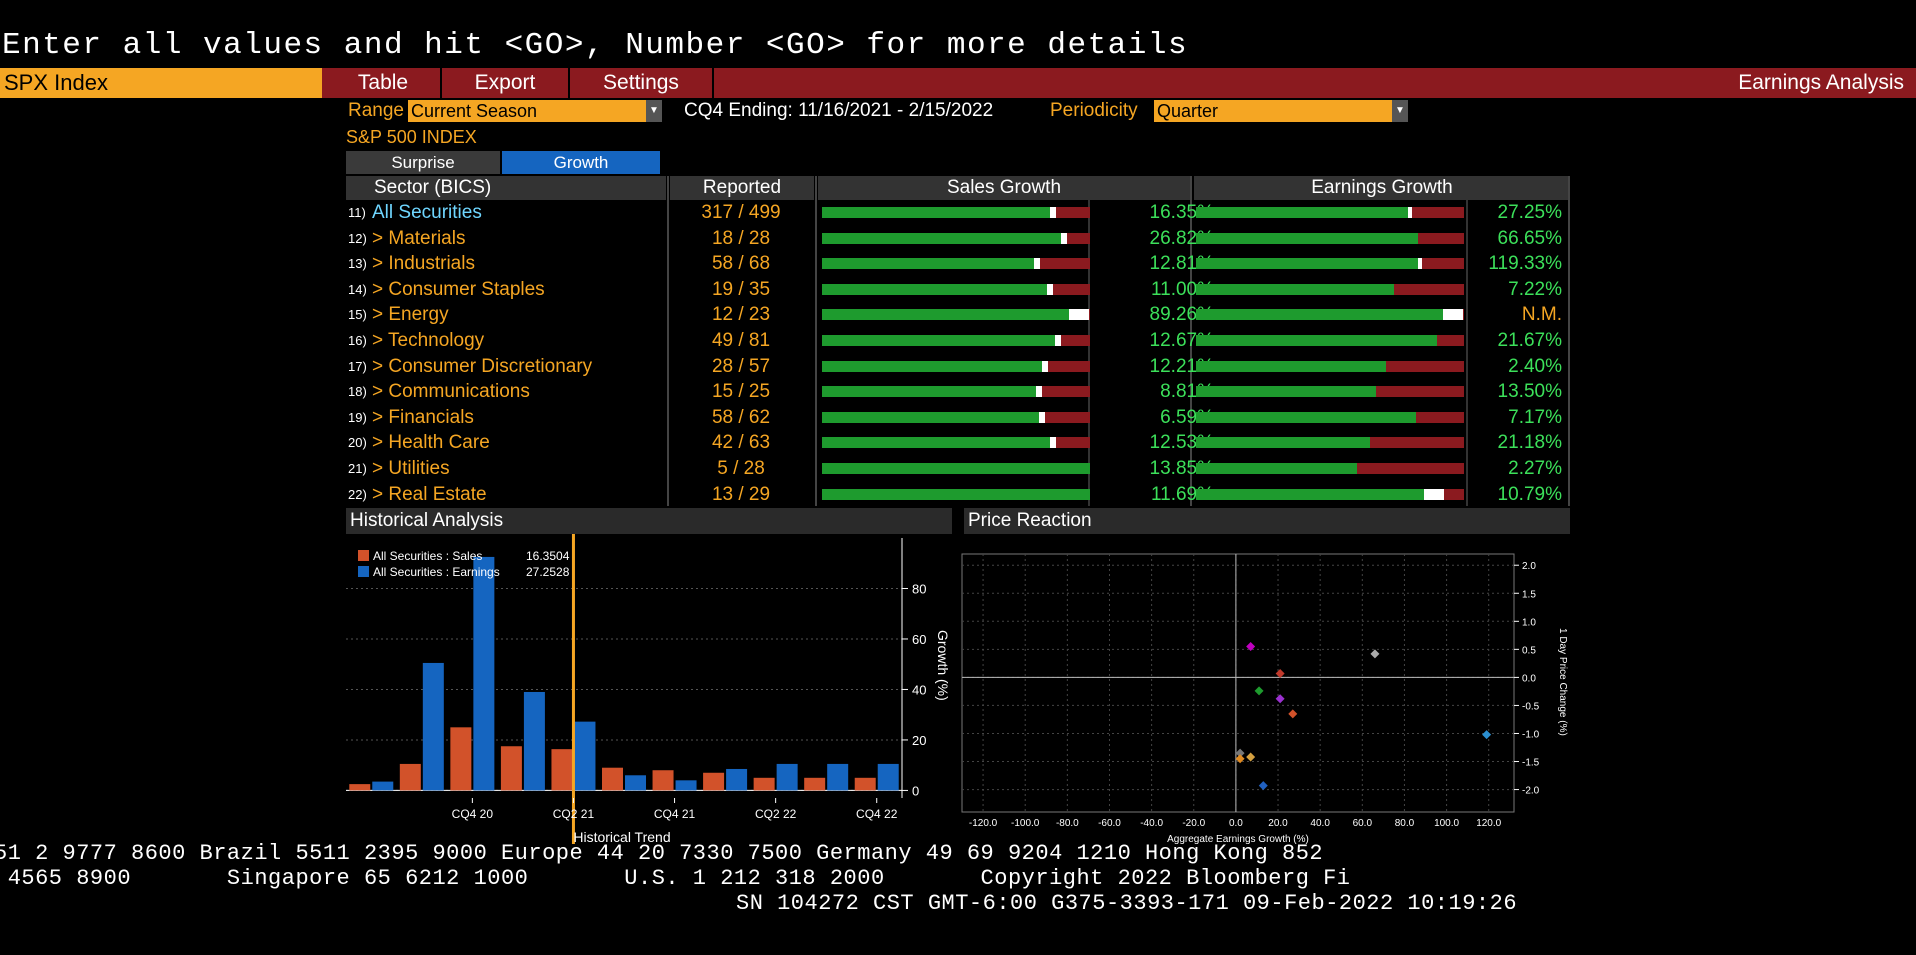  What do you see at coordinates (877, 814) in the screenshot?
I see `x-tick-label: CQ4 22` at bounding box center [877, 814].